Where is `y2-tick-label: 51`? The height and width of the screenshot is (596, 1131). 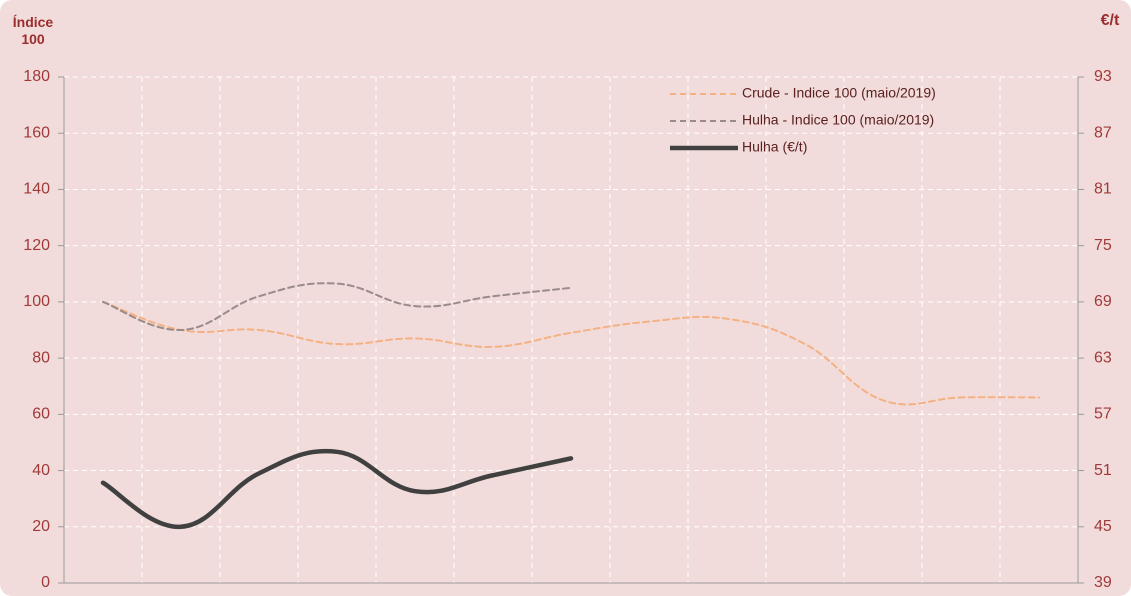 y2-tick-label: 51 is located at coordinates (1103, 470).